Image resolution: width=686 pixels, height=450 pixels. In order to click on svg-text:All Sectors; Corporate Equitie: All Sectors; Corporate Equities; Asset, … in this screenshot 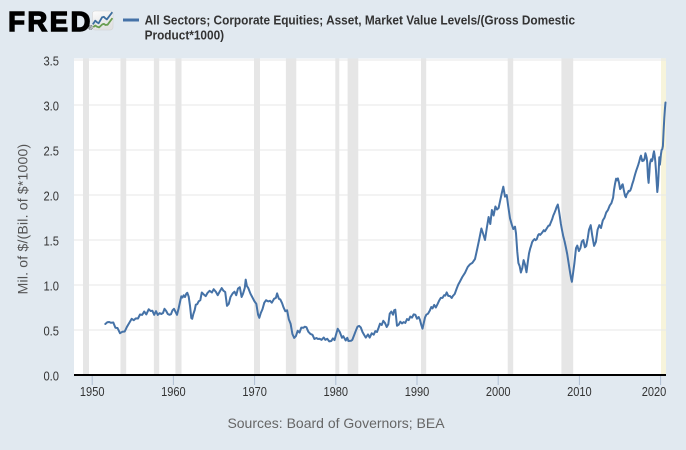, I will do `click(360, 20)`.